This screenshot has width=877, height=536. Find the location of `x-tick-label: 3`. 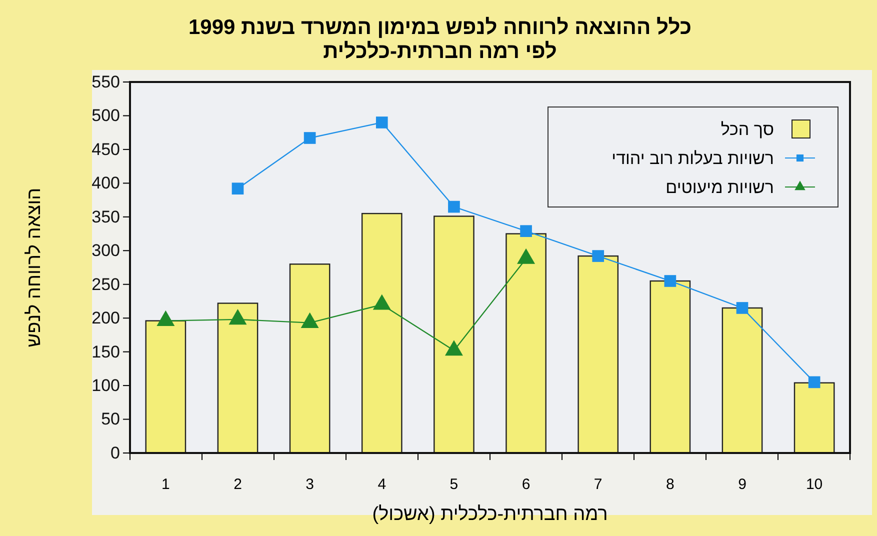

x-tick-label: 3 is located at coordinates (310, 484).